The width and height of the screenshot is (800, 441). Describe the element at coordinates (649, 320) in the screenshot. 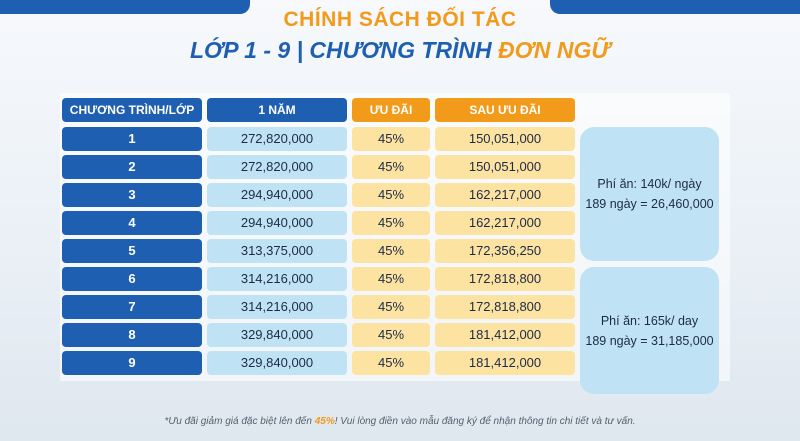

I see `meal-fee-line: Phí ăn: 165k/ day` at that location.